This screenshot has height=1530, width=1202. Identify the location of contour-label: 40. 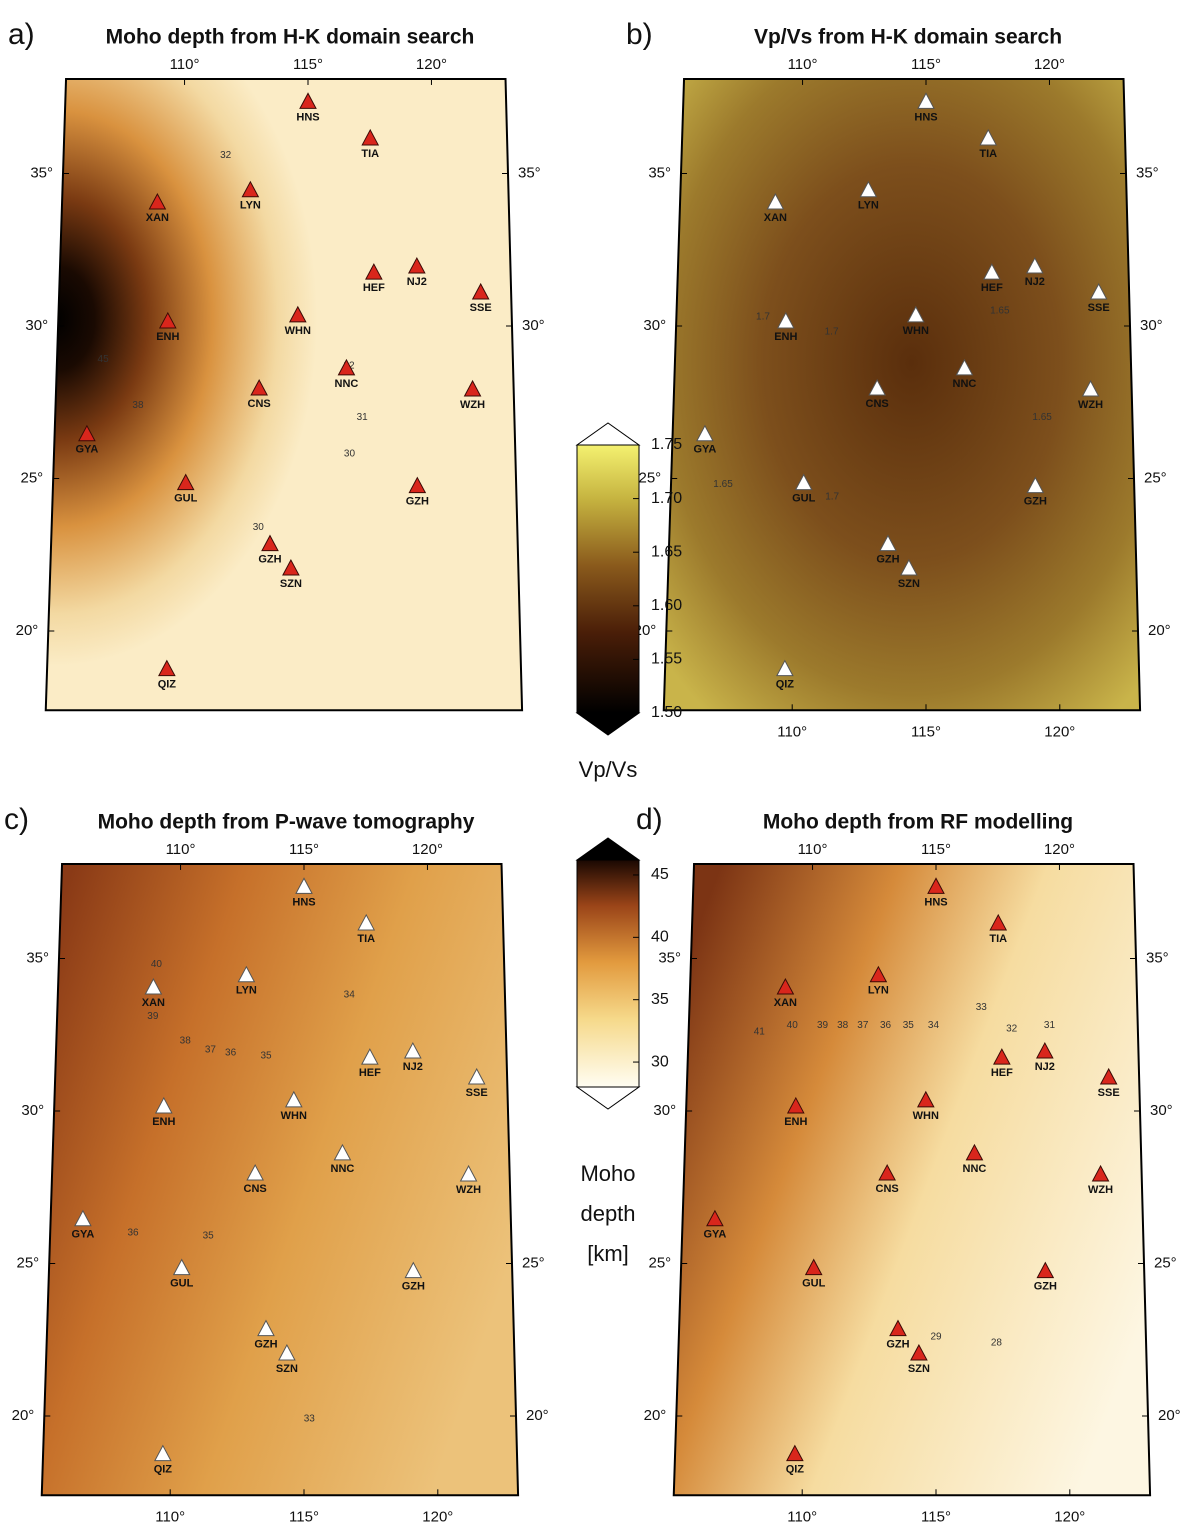
(157, 964).